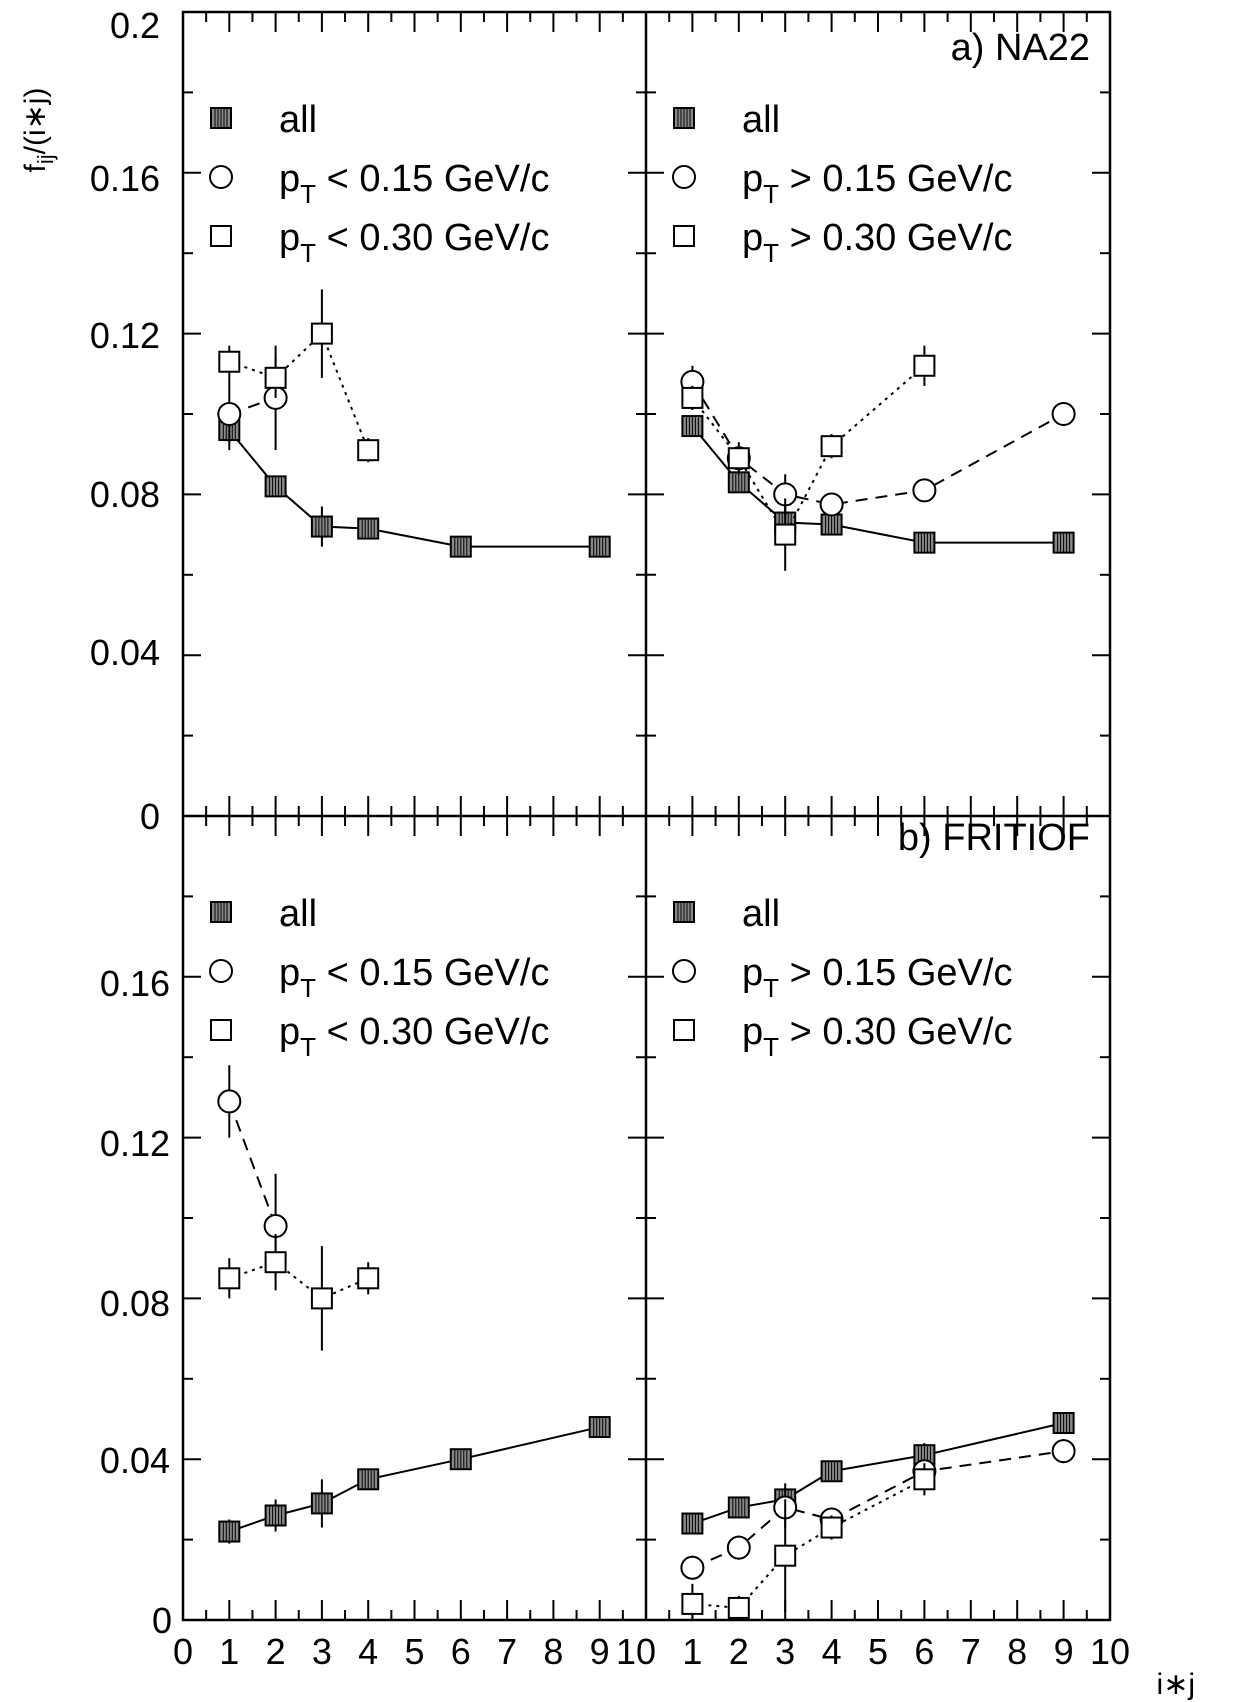  Describe the element at coordinates (994, 838) in the screenshot. I see `panel-title: b) FRITIOF` at that location.